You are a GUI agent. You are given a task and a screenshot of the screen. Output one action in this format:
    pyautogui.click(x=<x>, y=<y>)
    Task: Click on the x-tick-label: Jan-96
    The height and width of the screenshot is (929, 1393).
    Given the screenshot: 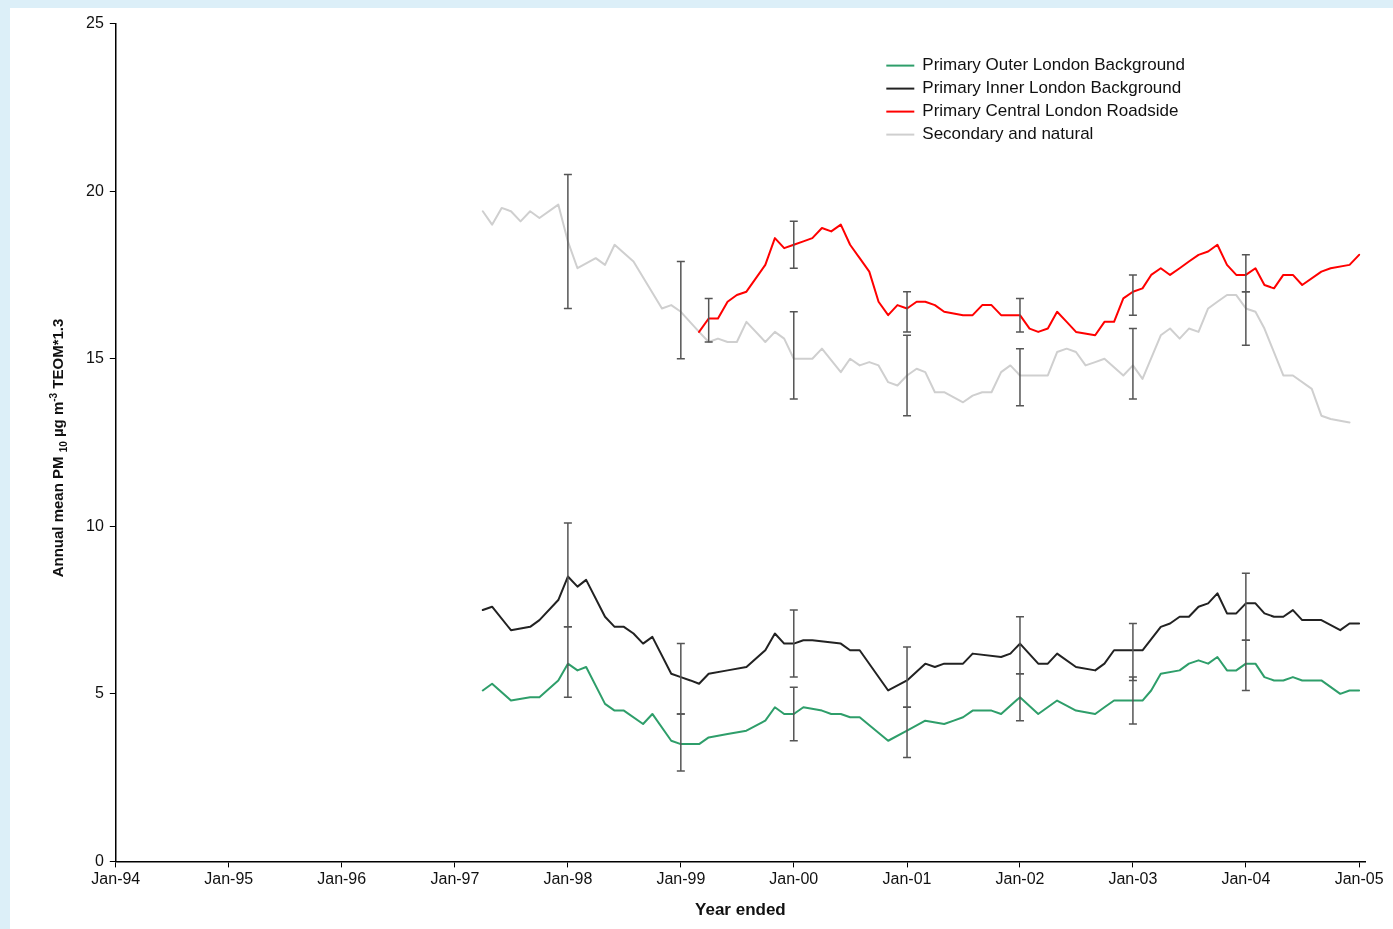 What is the action you would take?
    pyautogui.click(x=342, y=879)
    